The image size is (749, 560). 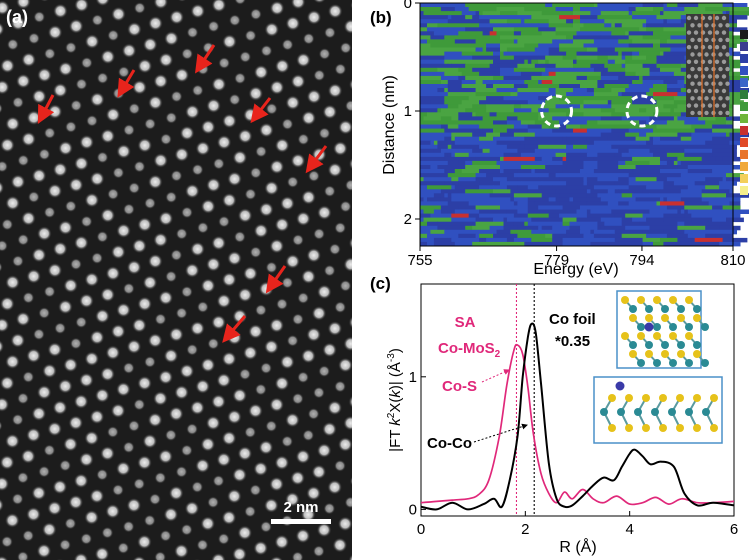 I want to click on plot-c-series, so click(x=577, y=416).